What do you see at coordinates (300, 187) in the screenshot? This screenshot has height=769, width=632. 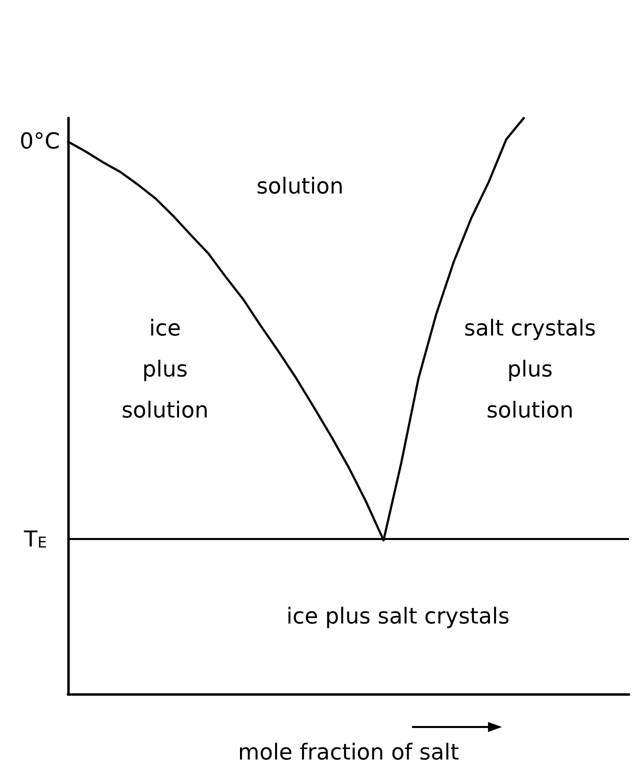 I see `annotation: solution` at bounding box center [300, 187].